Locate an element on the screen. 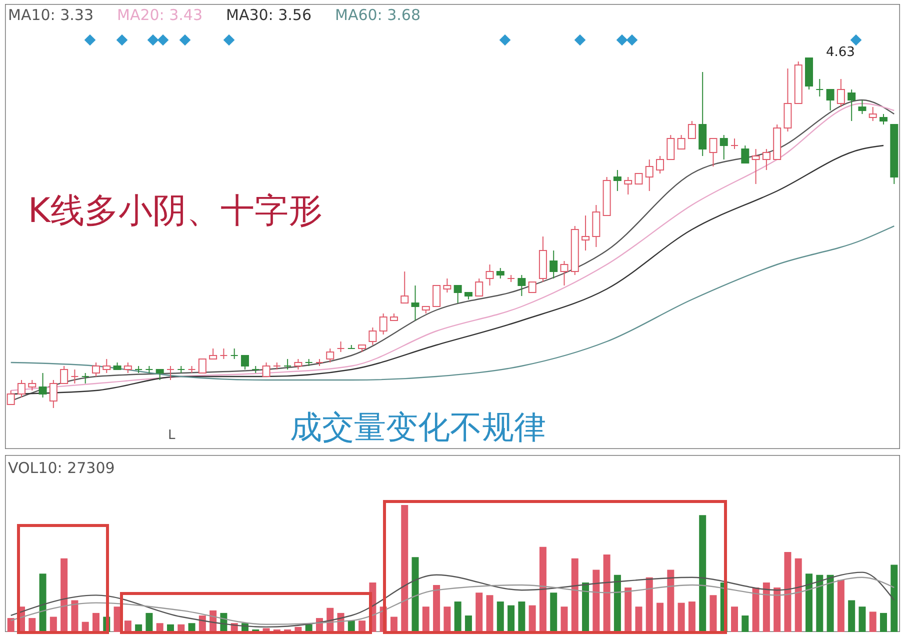 The width and height of the screenshot is (911, 638). annotation: K线多小阴、十字形 is located at coordinates (175, 211).